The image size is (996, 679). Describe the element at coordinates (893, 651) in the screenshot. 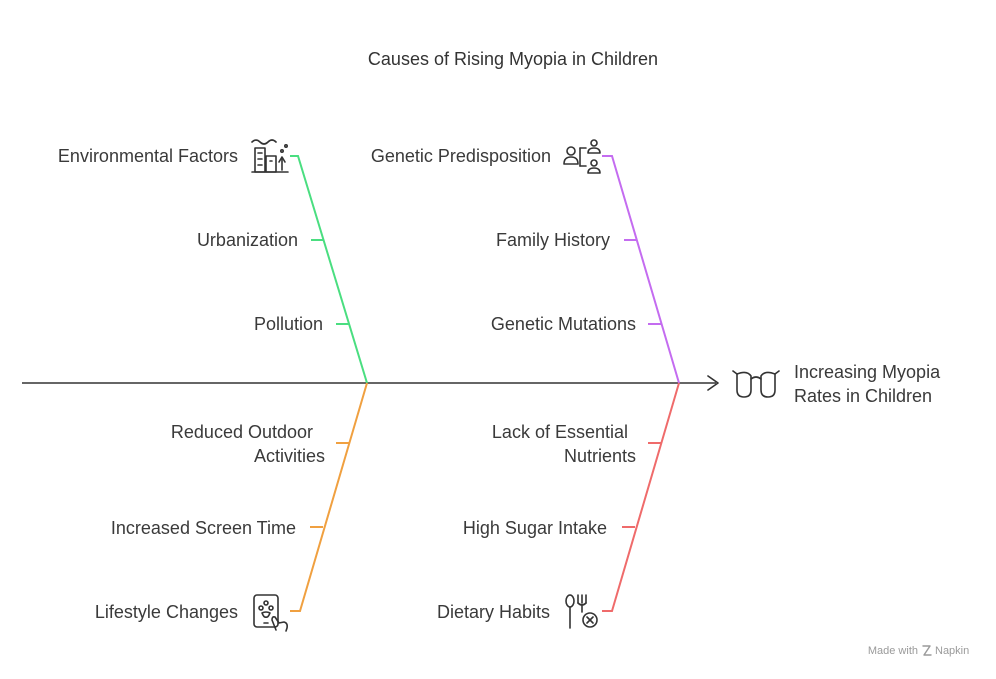

I see `watermark-prefix: Made with` at that location.